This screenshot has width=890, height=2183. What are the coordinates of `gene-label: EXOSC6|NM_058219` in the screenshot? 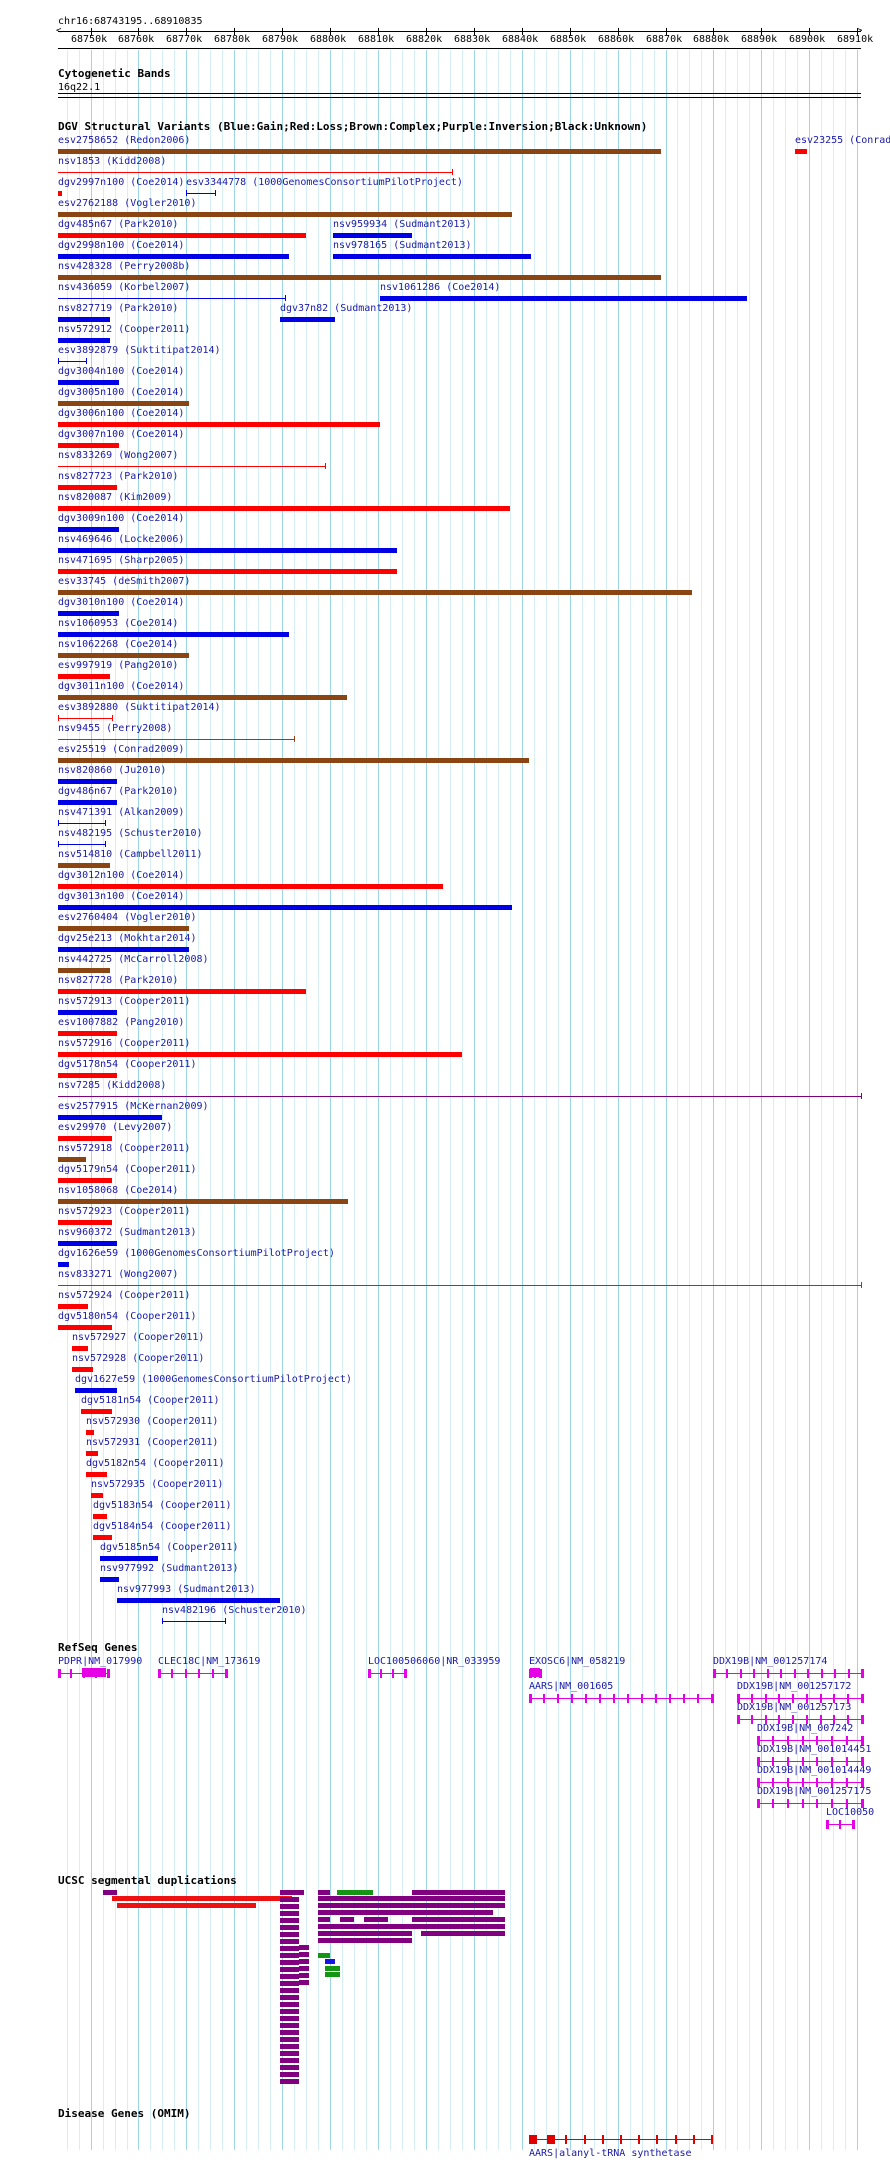 It's located at (577, 1661).